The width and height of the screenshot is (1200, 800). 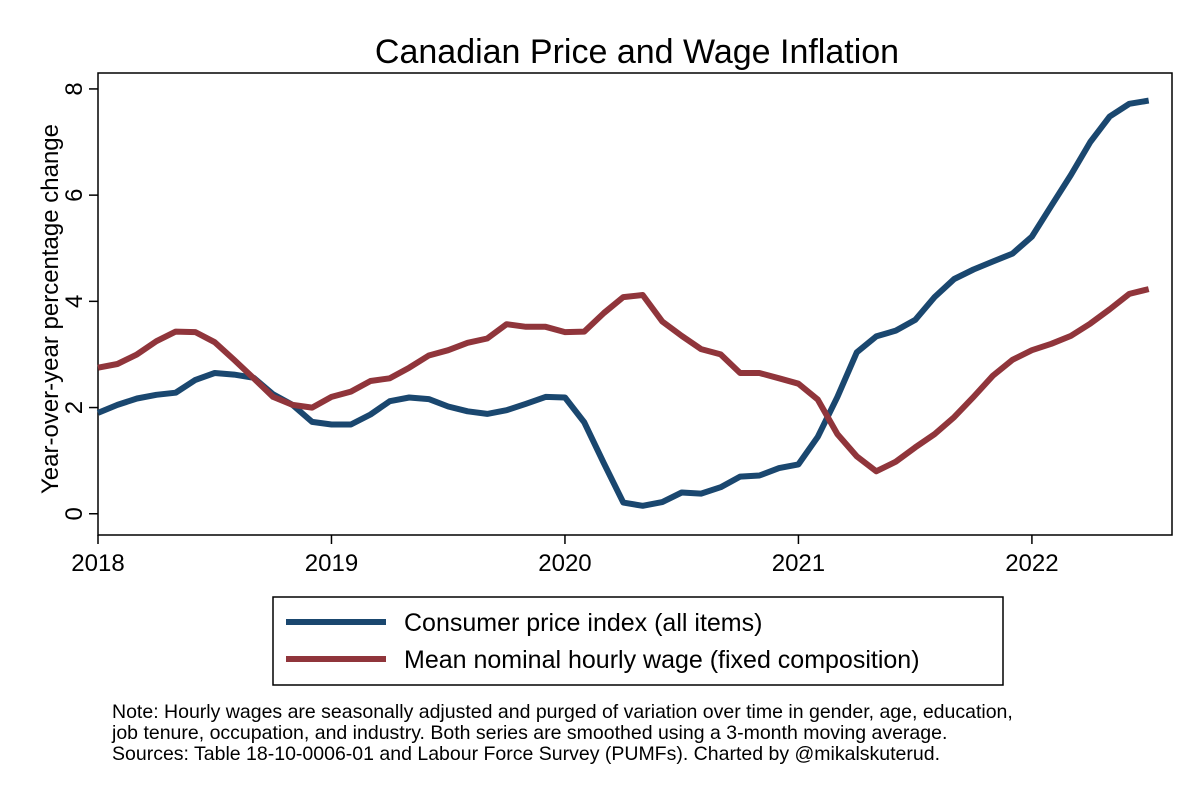 I want to click on x-tick-label: 2022, so click(x=1031, y=563).